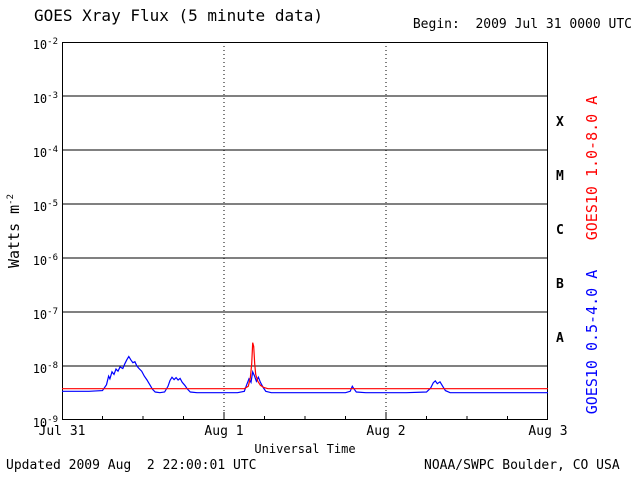 This screenshot has height=480, width=640. I want to click on flare-class-label: B, so click(560, 284).